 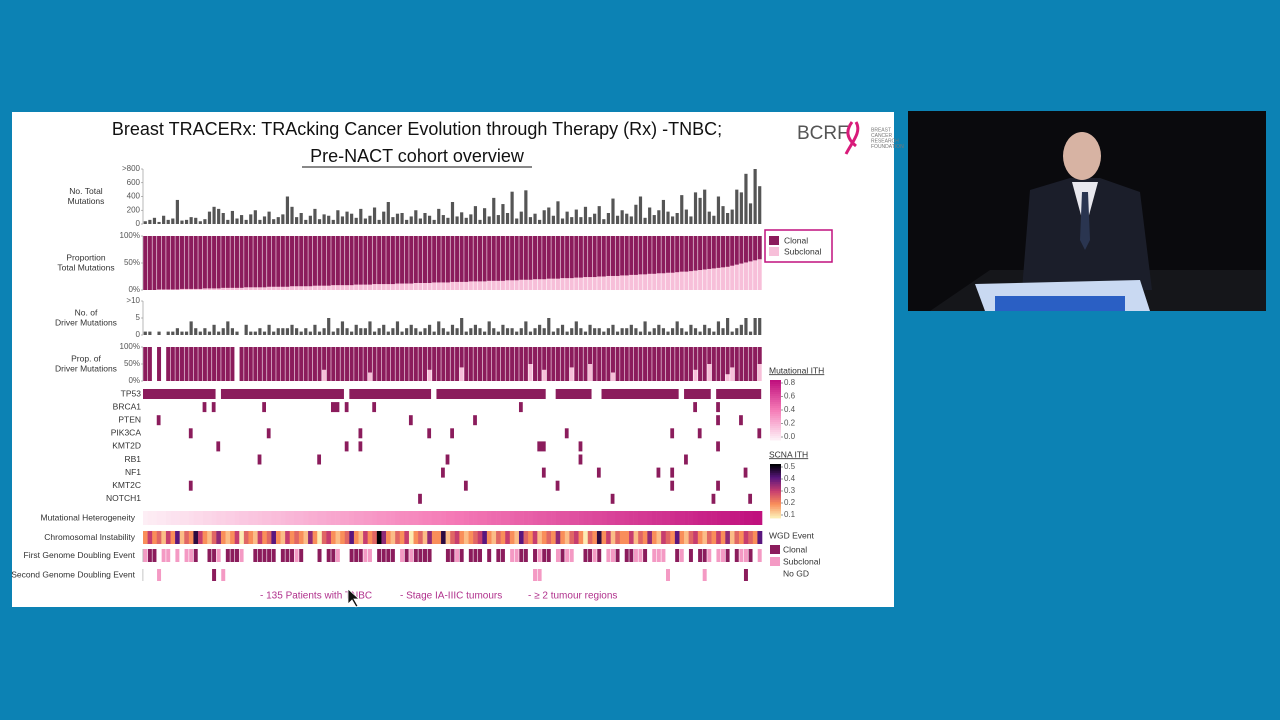 I want to click on cursor, so click(x=354, y=598).